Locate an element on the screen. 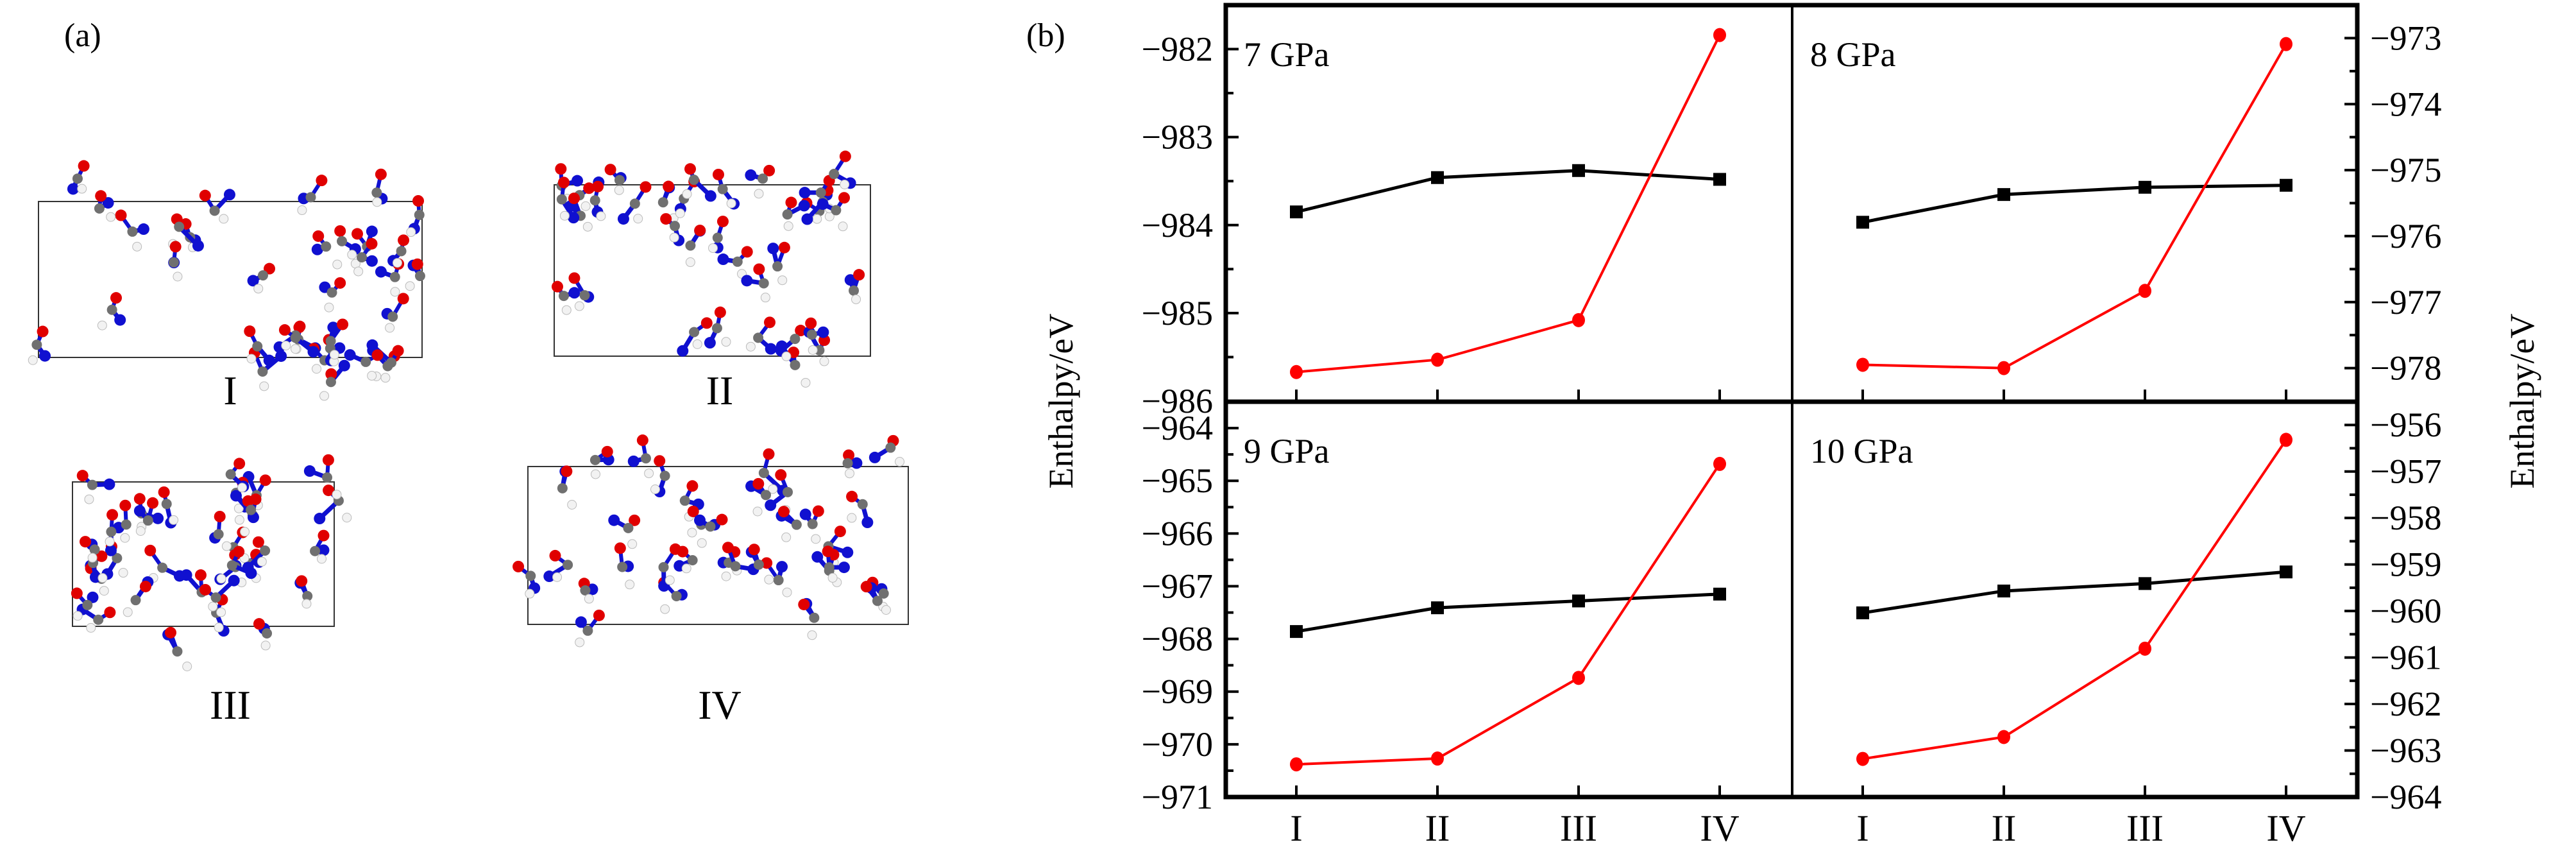 The width and height of the screenshot is (2576, 849). structure-label-ii: II is located at coordinates (720, 390).